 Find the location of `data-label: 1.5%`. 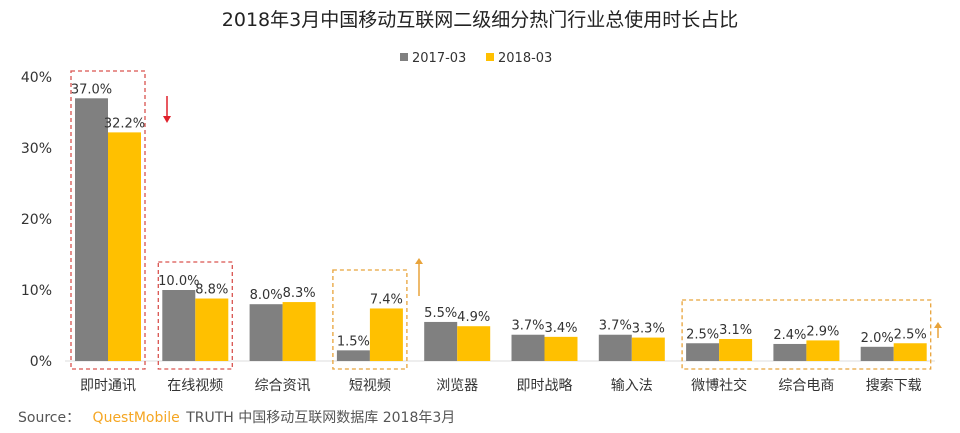

data-label: 1.5% is located at coordinates (353, 341).